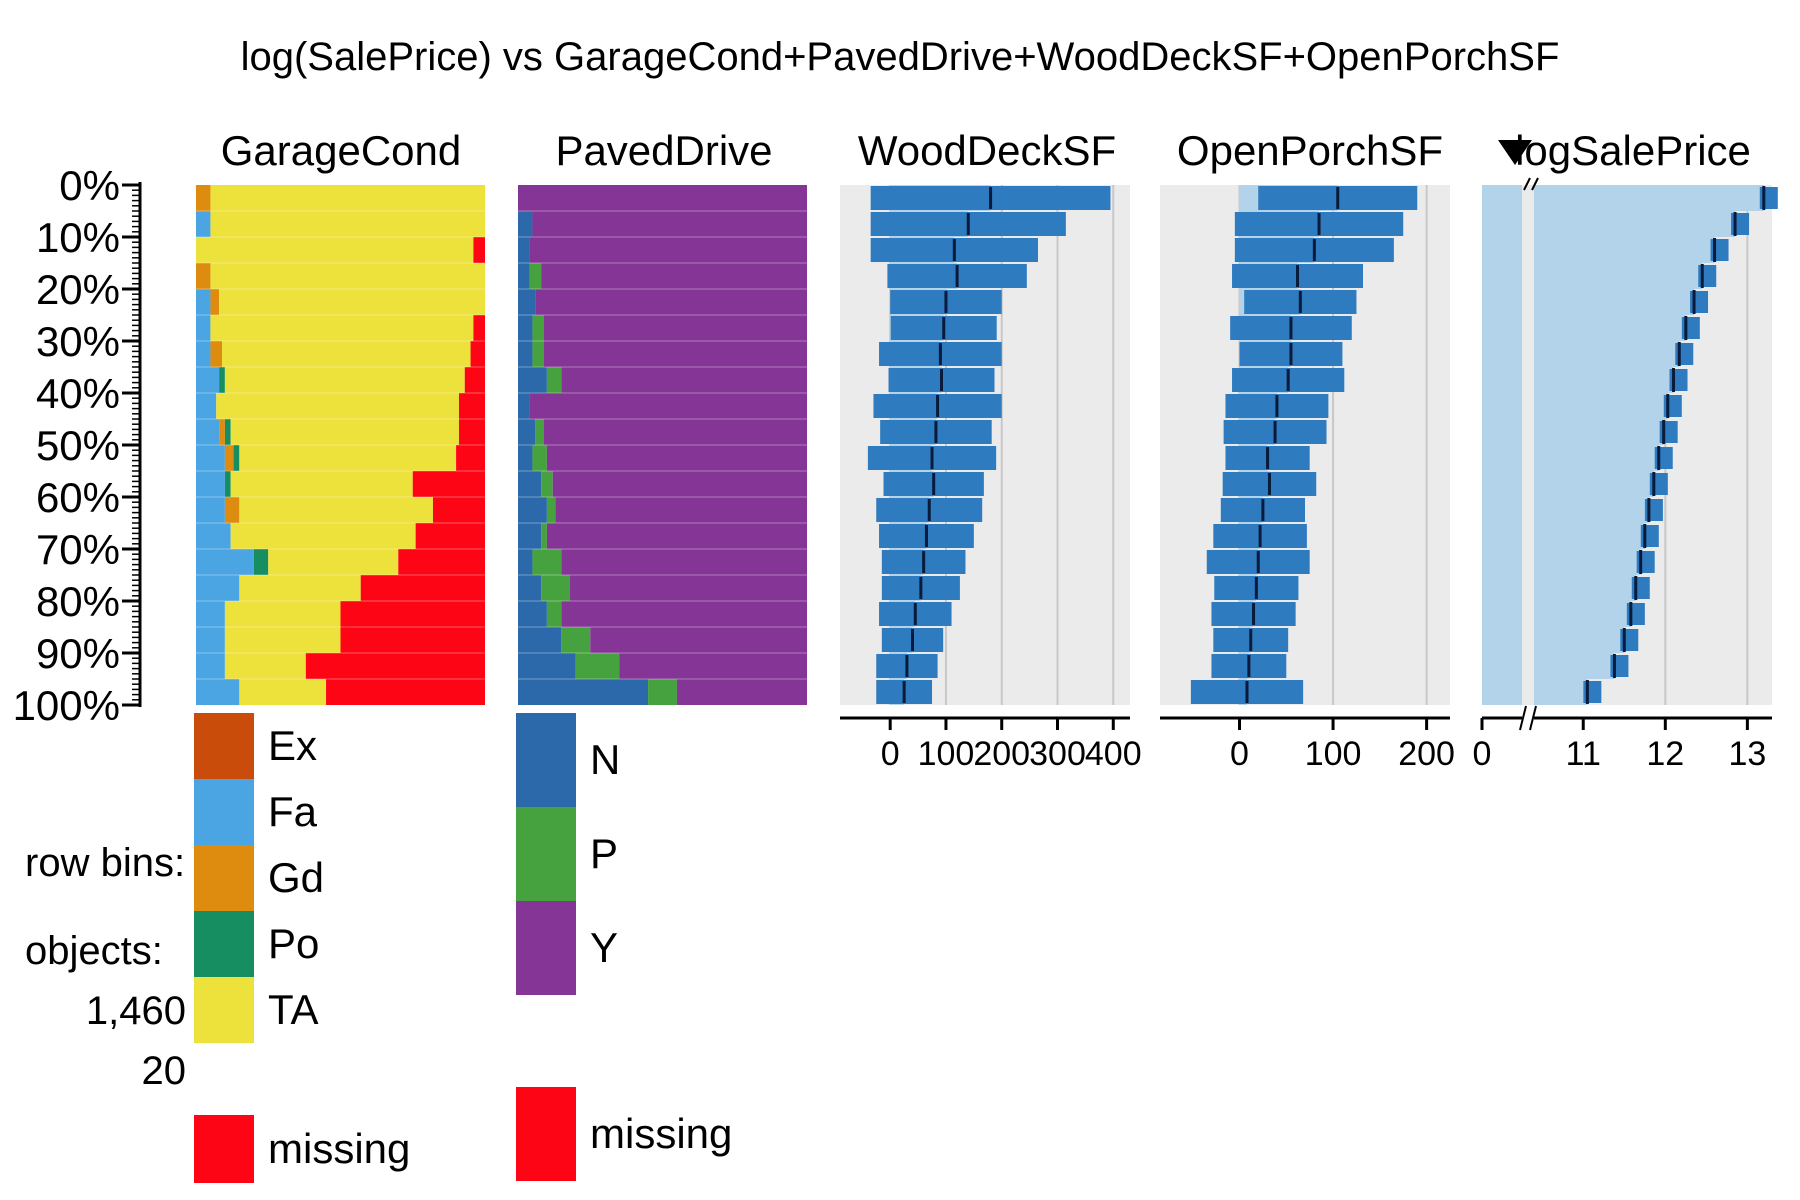 This screenshot has width=1800, height=1200. Describe the element at coordinates (1747, 754) in the screenshot. I see `x-tick-label: 13` at that location.